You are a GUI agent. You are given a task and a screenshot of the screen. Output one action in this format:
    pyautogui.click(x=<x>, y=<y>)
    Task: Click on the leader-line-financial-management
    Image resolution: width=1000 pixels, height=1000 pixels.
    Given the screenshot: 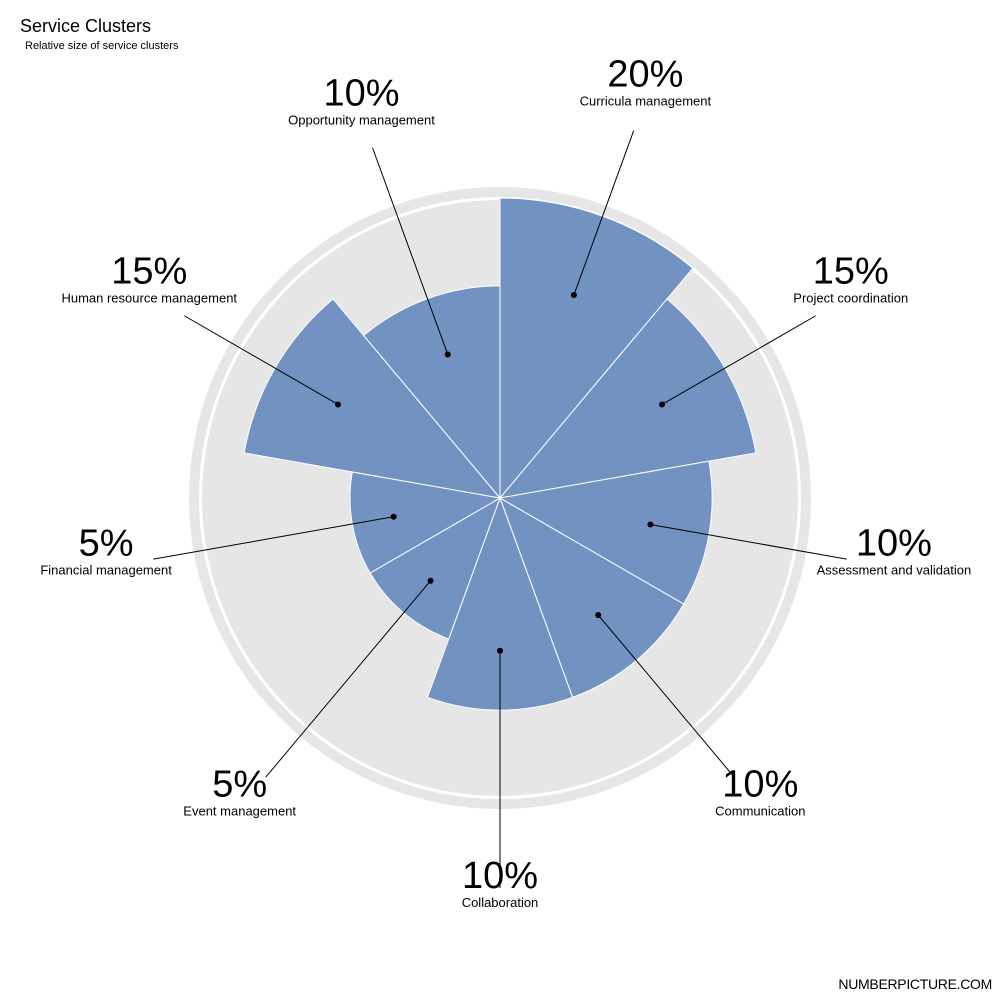 What is the action you would take?
    pyautogui.click(x=273, y=538)
    